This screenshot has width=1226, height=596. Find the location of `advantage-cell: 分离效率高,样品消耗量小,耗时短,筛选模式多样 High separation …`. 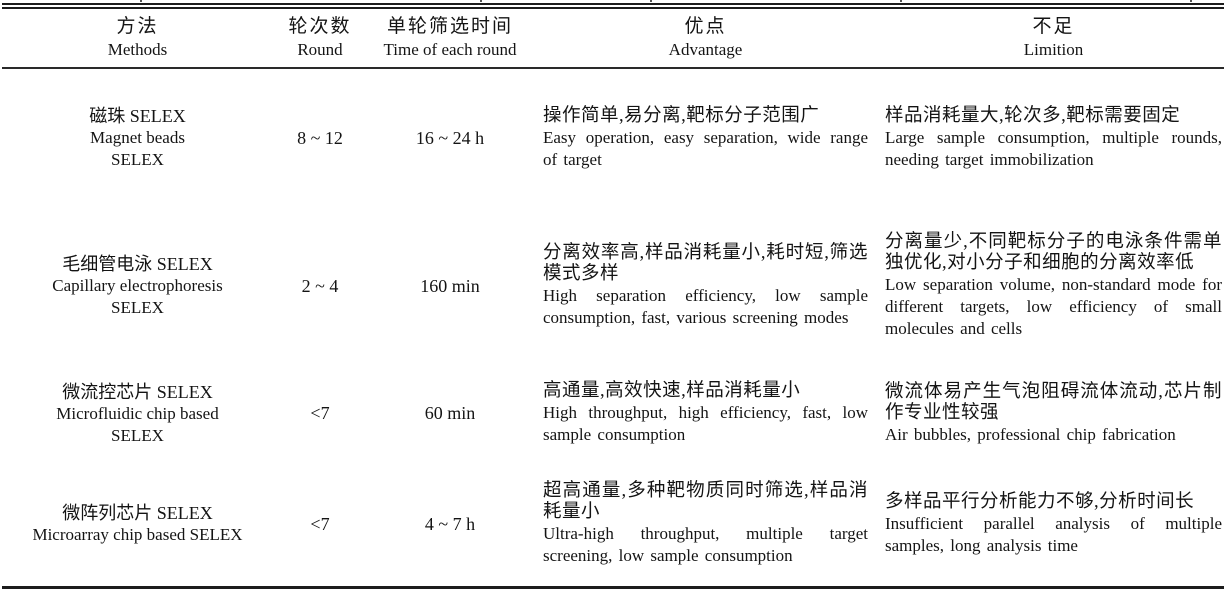

advantage-cell: 分离效率高,样品消耗量小,耗时短,筛选模式多样 High separation … is located at coordinates (706, 286).